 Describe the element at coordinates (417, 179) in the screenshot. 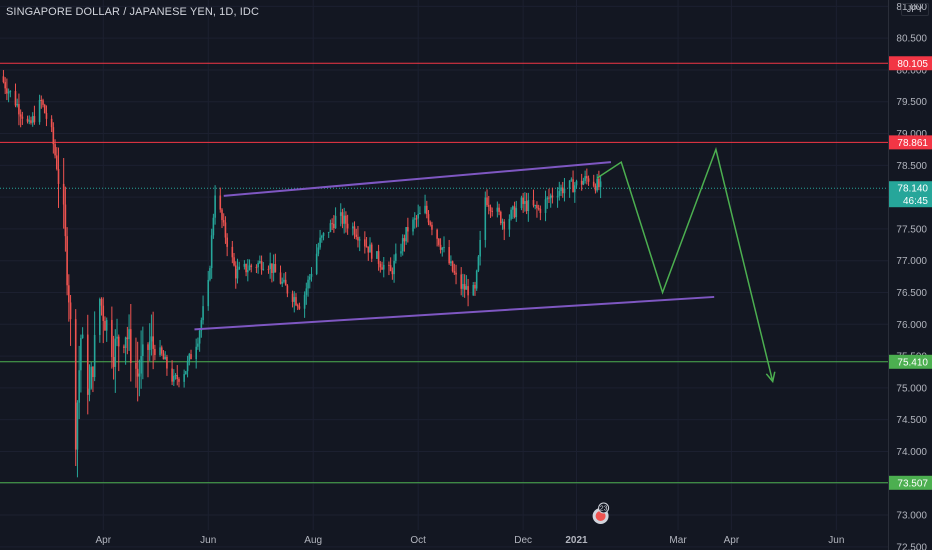

I see `channel-upper-line` at that location.